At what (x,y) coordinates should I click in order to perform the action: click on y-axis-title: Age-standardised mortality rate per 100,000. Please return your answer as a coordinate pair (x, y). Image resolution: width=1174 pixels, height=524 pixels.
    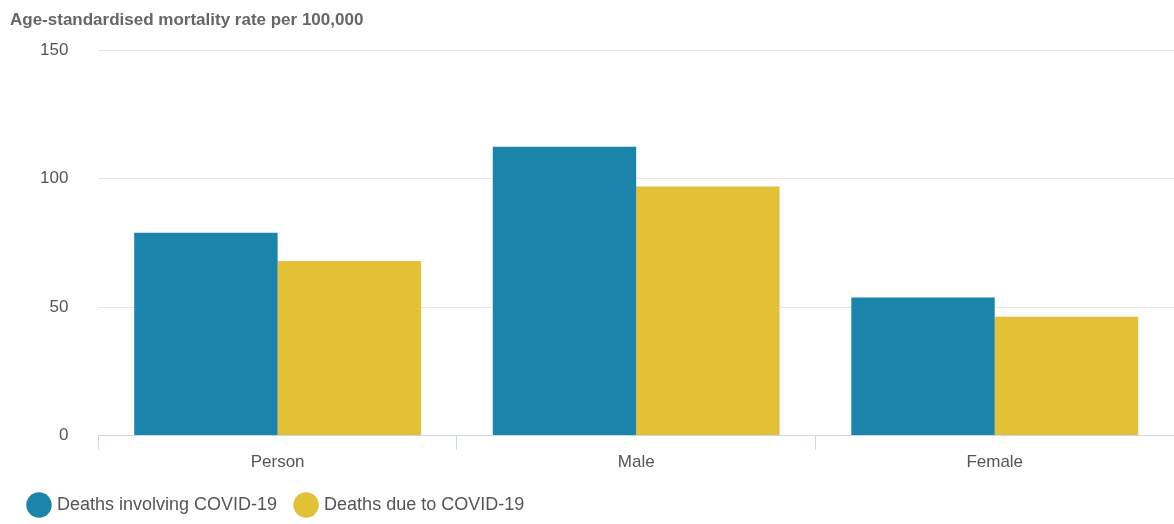
    Looking at the image, I should click on (187, 19).